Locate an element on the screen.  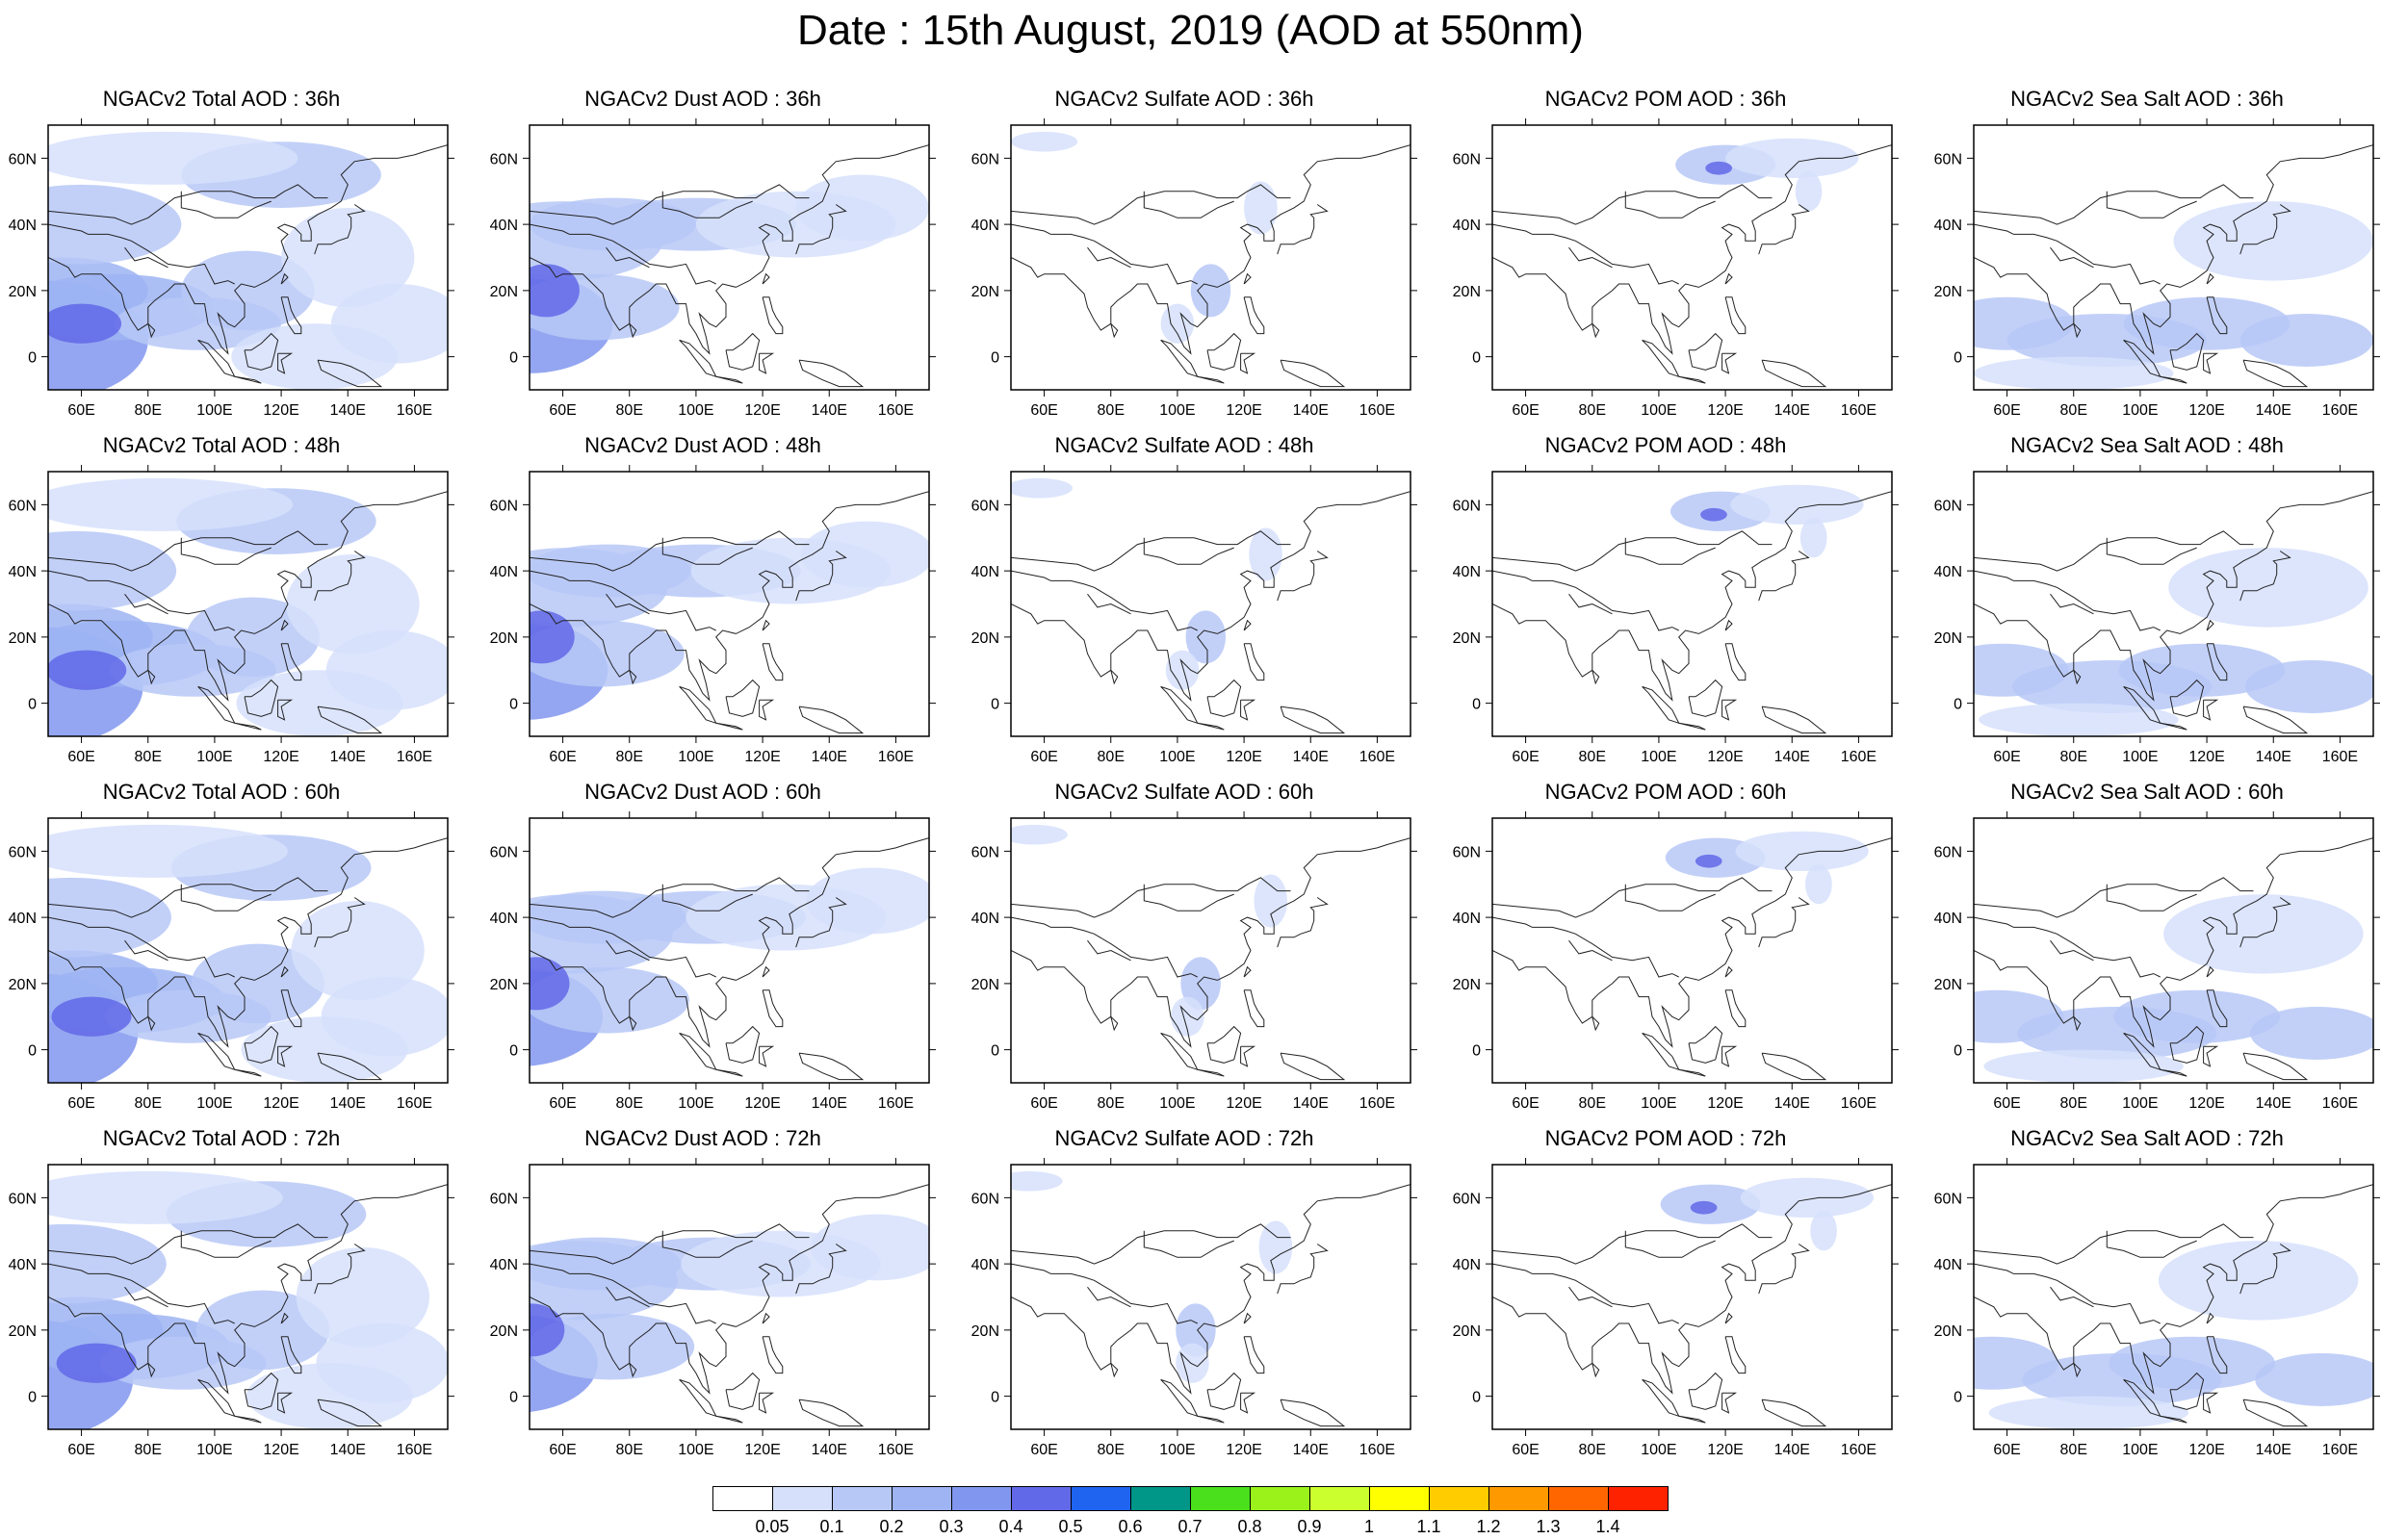
lon-tick-label: 60E is located at coordinates (80, 1450).